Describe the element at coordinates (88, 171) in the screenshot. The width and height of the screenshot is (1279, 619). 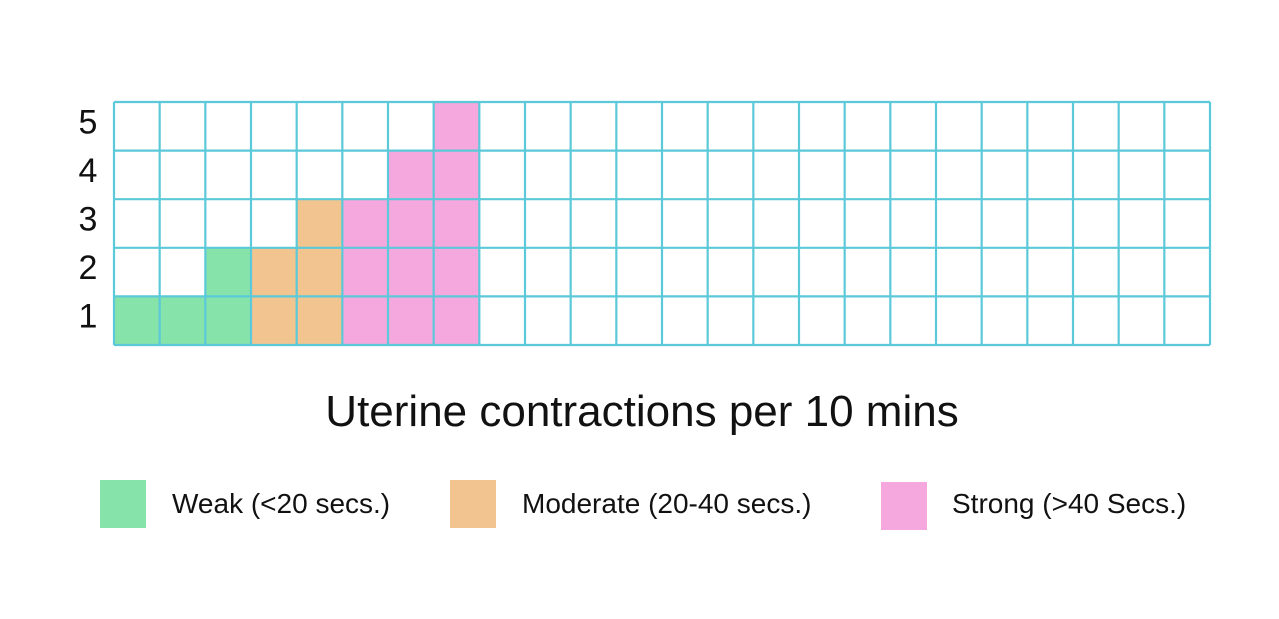
I see `y-tick-label-4: 4` at that location.